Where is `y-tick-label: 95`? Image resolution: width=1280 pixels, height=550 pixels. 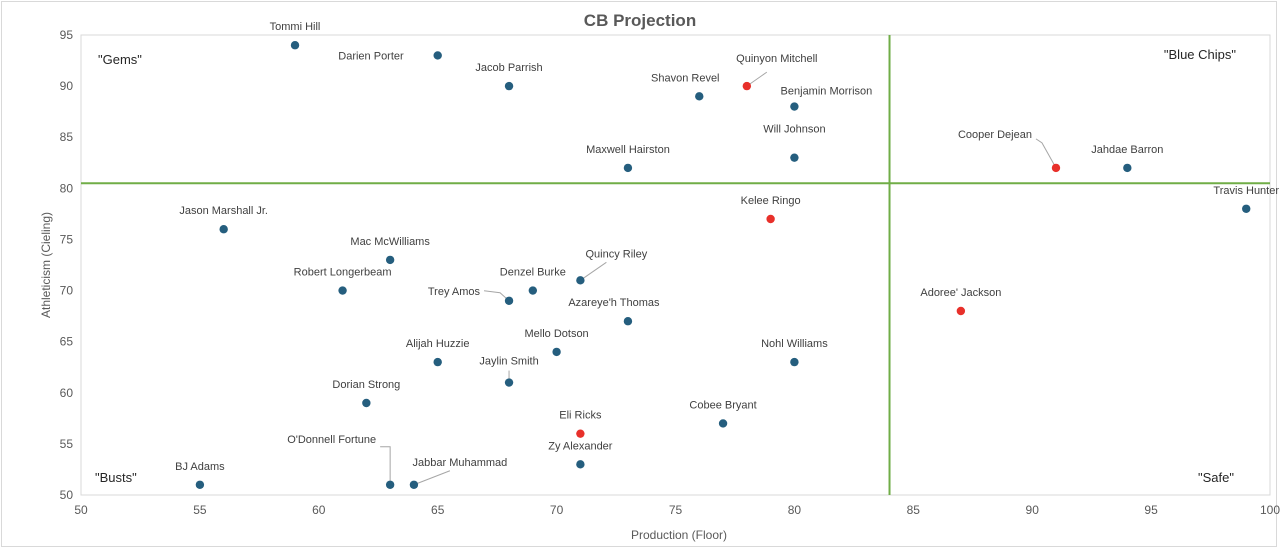 y-tick-label: 95 is located at coordinates (67, 35).